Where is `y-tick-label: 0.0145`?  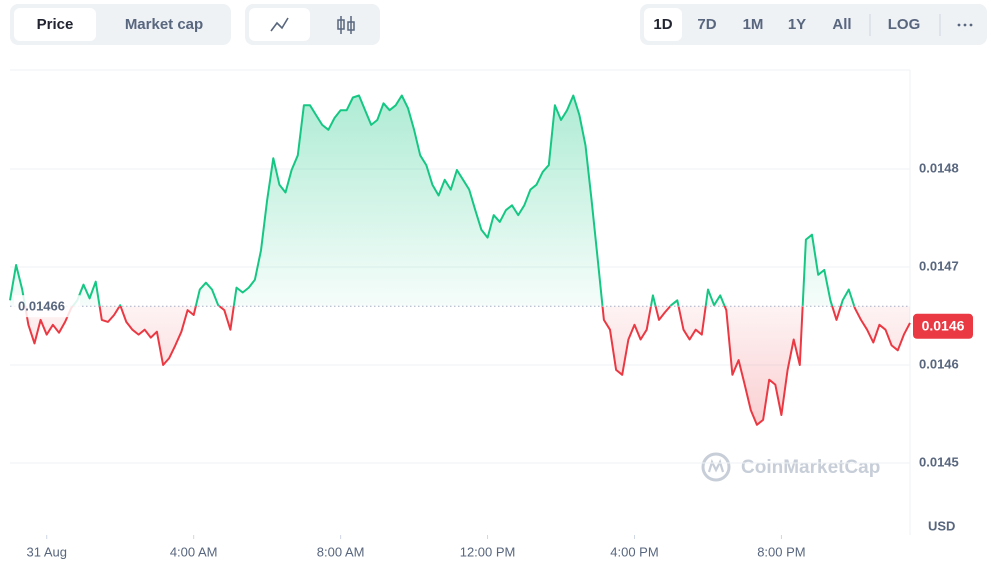
y-tick-label: 0.0145 is located at coordinates (939, 461).